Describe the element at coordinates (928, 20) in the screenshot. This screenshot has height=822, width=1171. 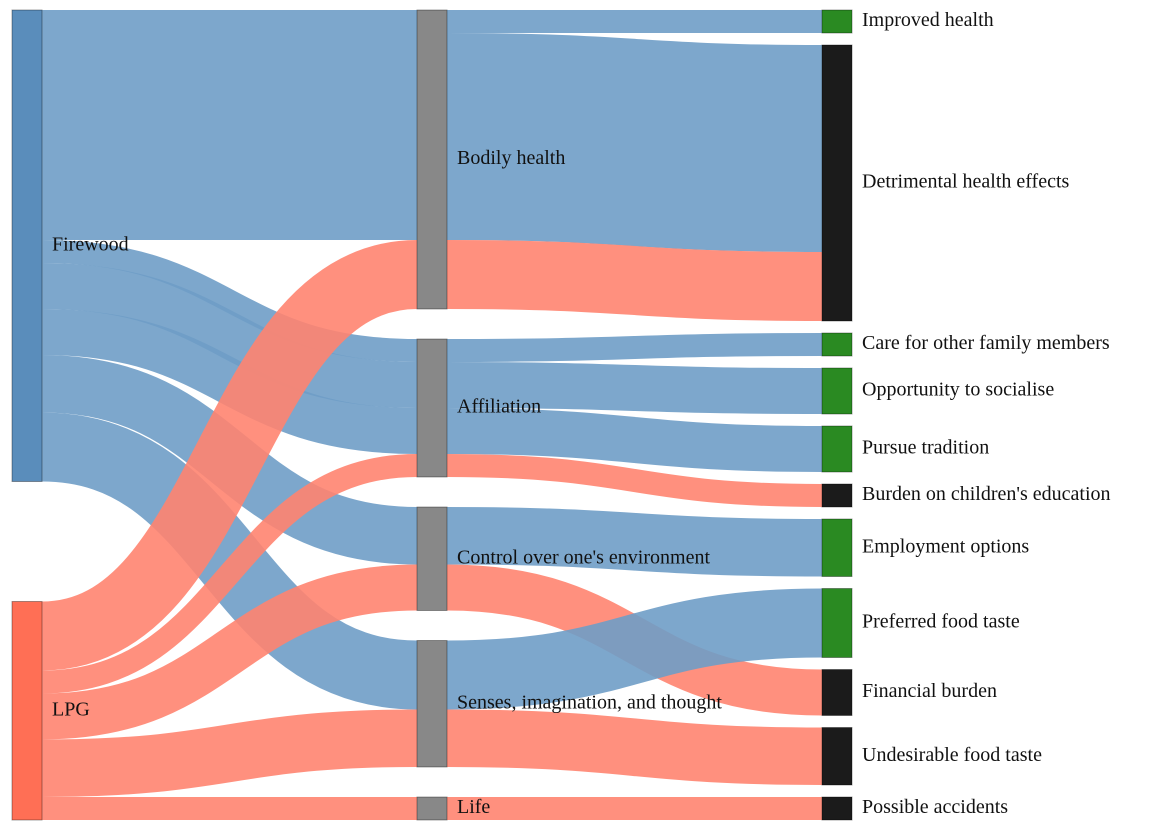
I see `node-label: Improved health` at that location.